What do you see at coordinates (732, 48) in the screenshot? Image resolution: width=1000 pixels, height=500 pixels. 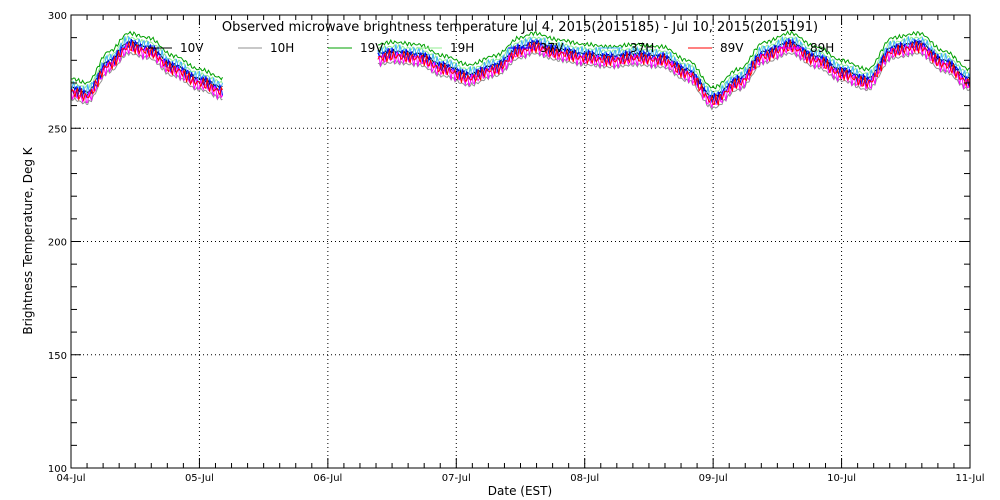 I see `legend-label-89v: 89V` at bounding box center [732, 48].